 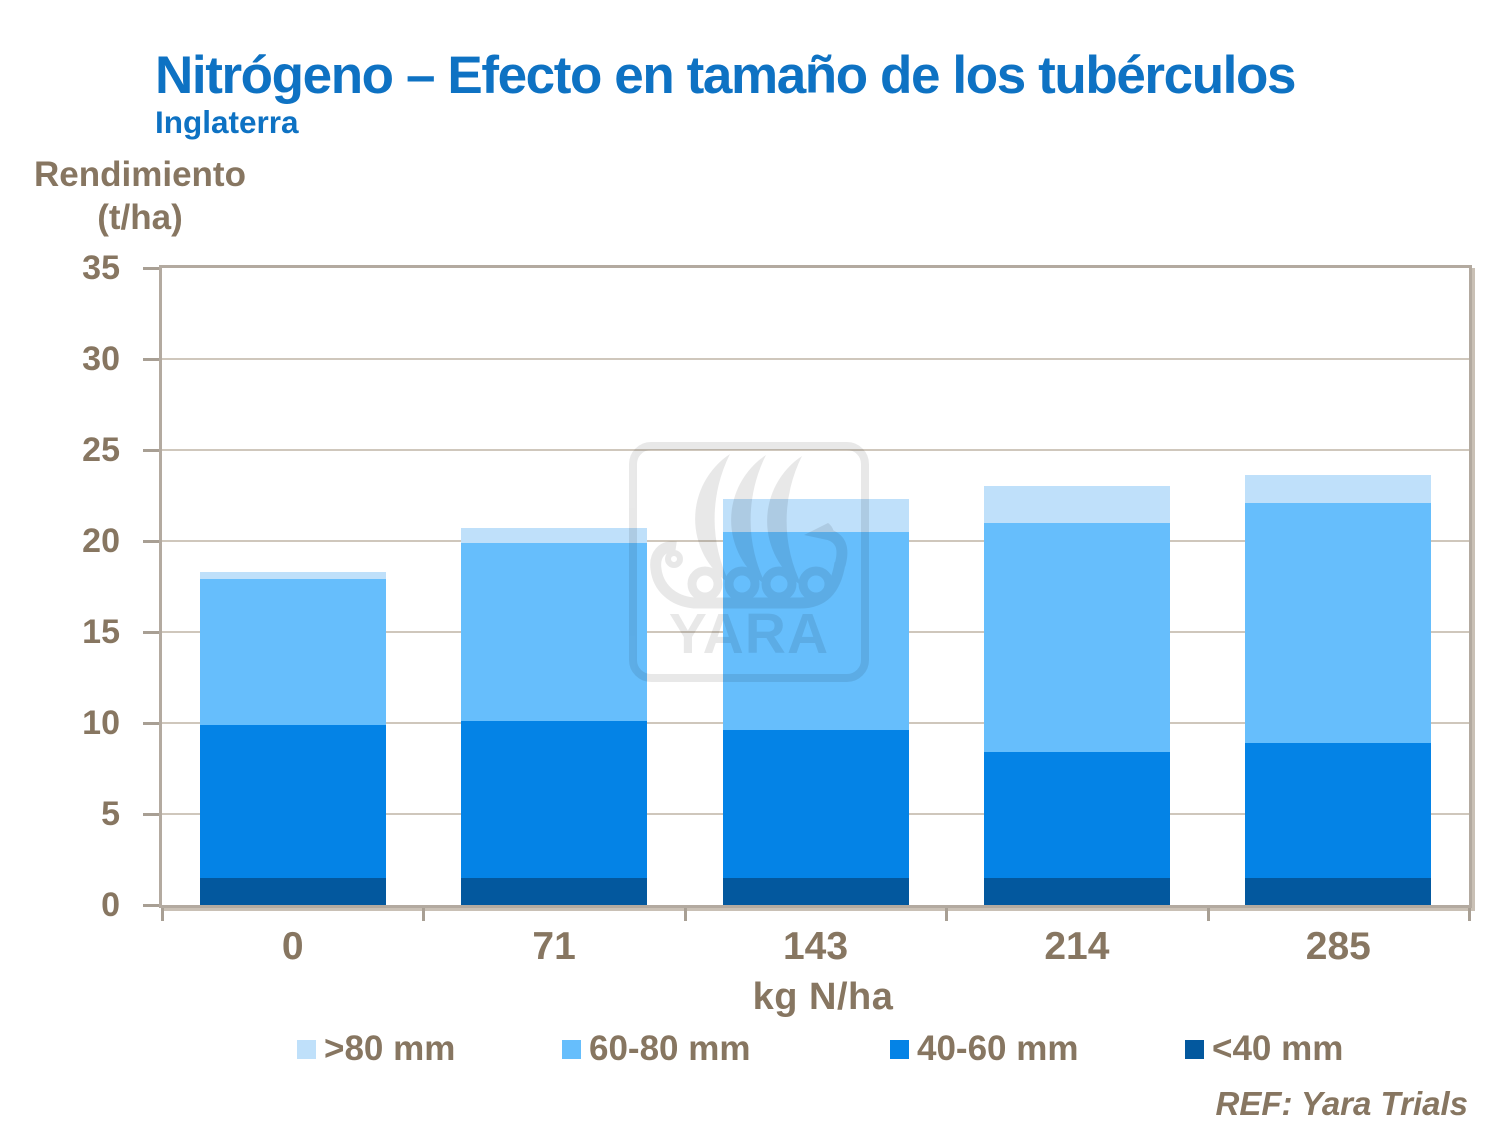 I want to click on legend-label: 40-60 mm, so click(x=998, y=1048).